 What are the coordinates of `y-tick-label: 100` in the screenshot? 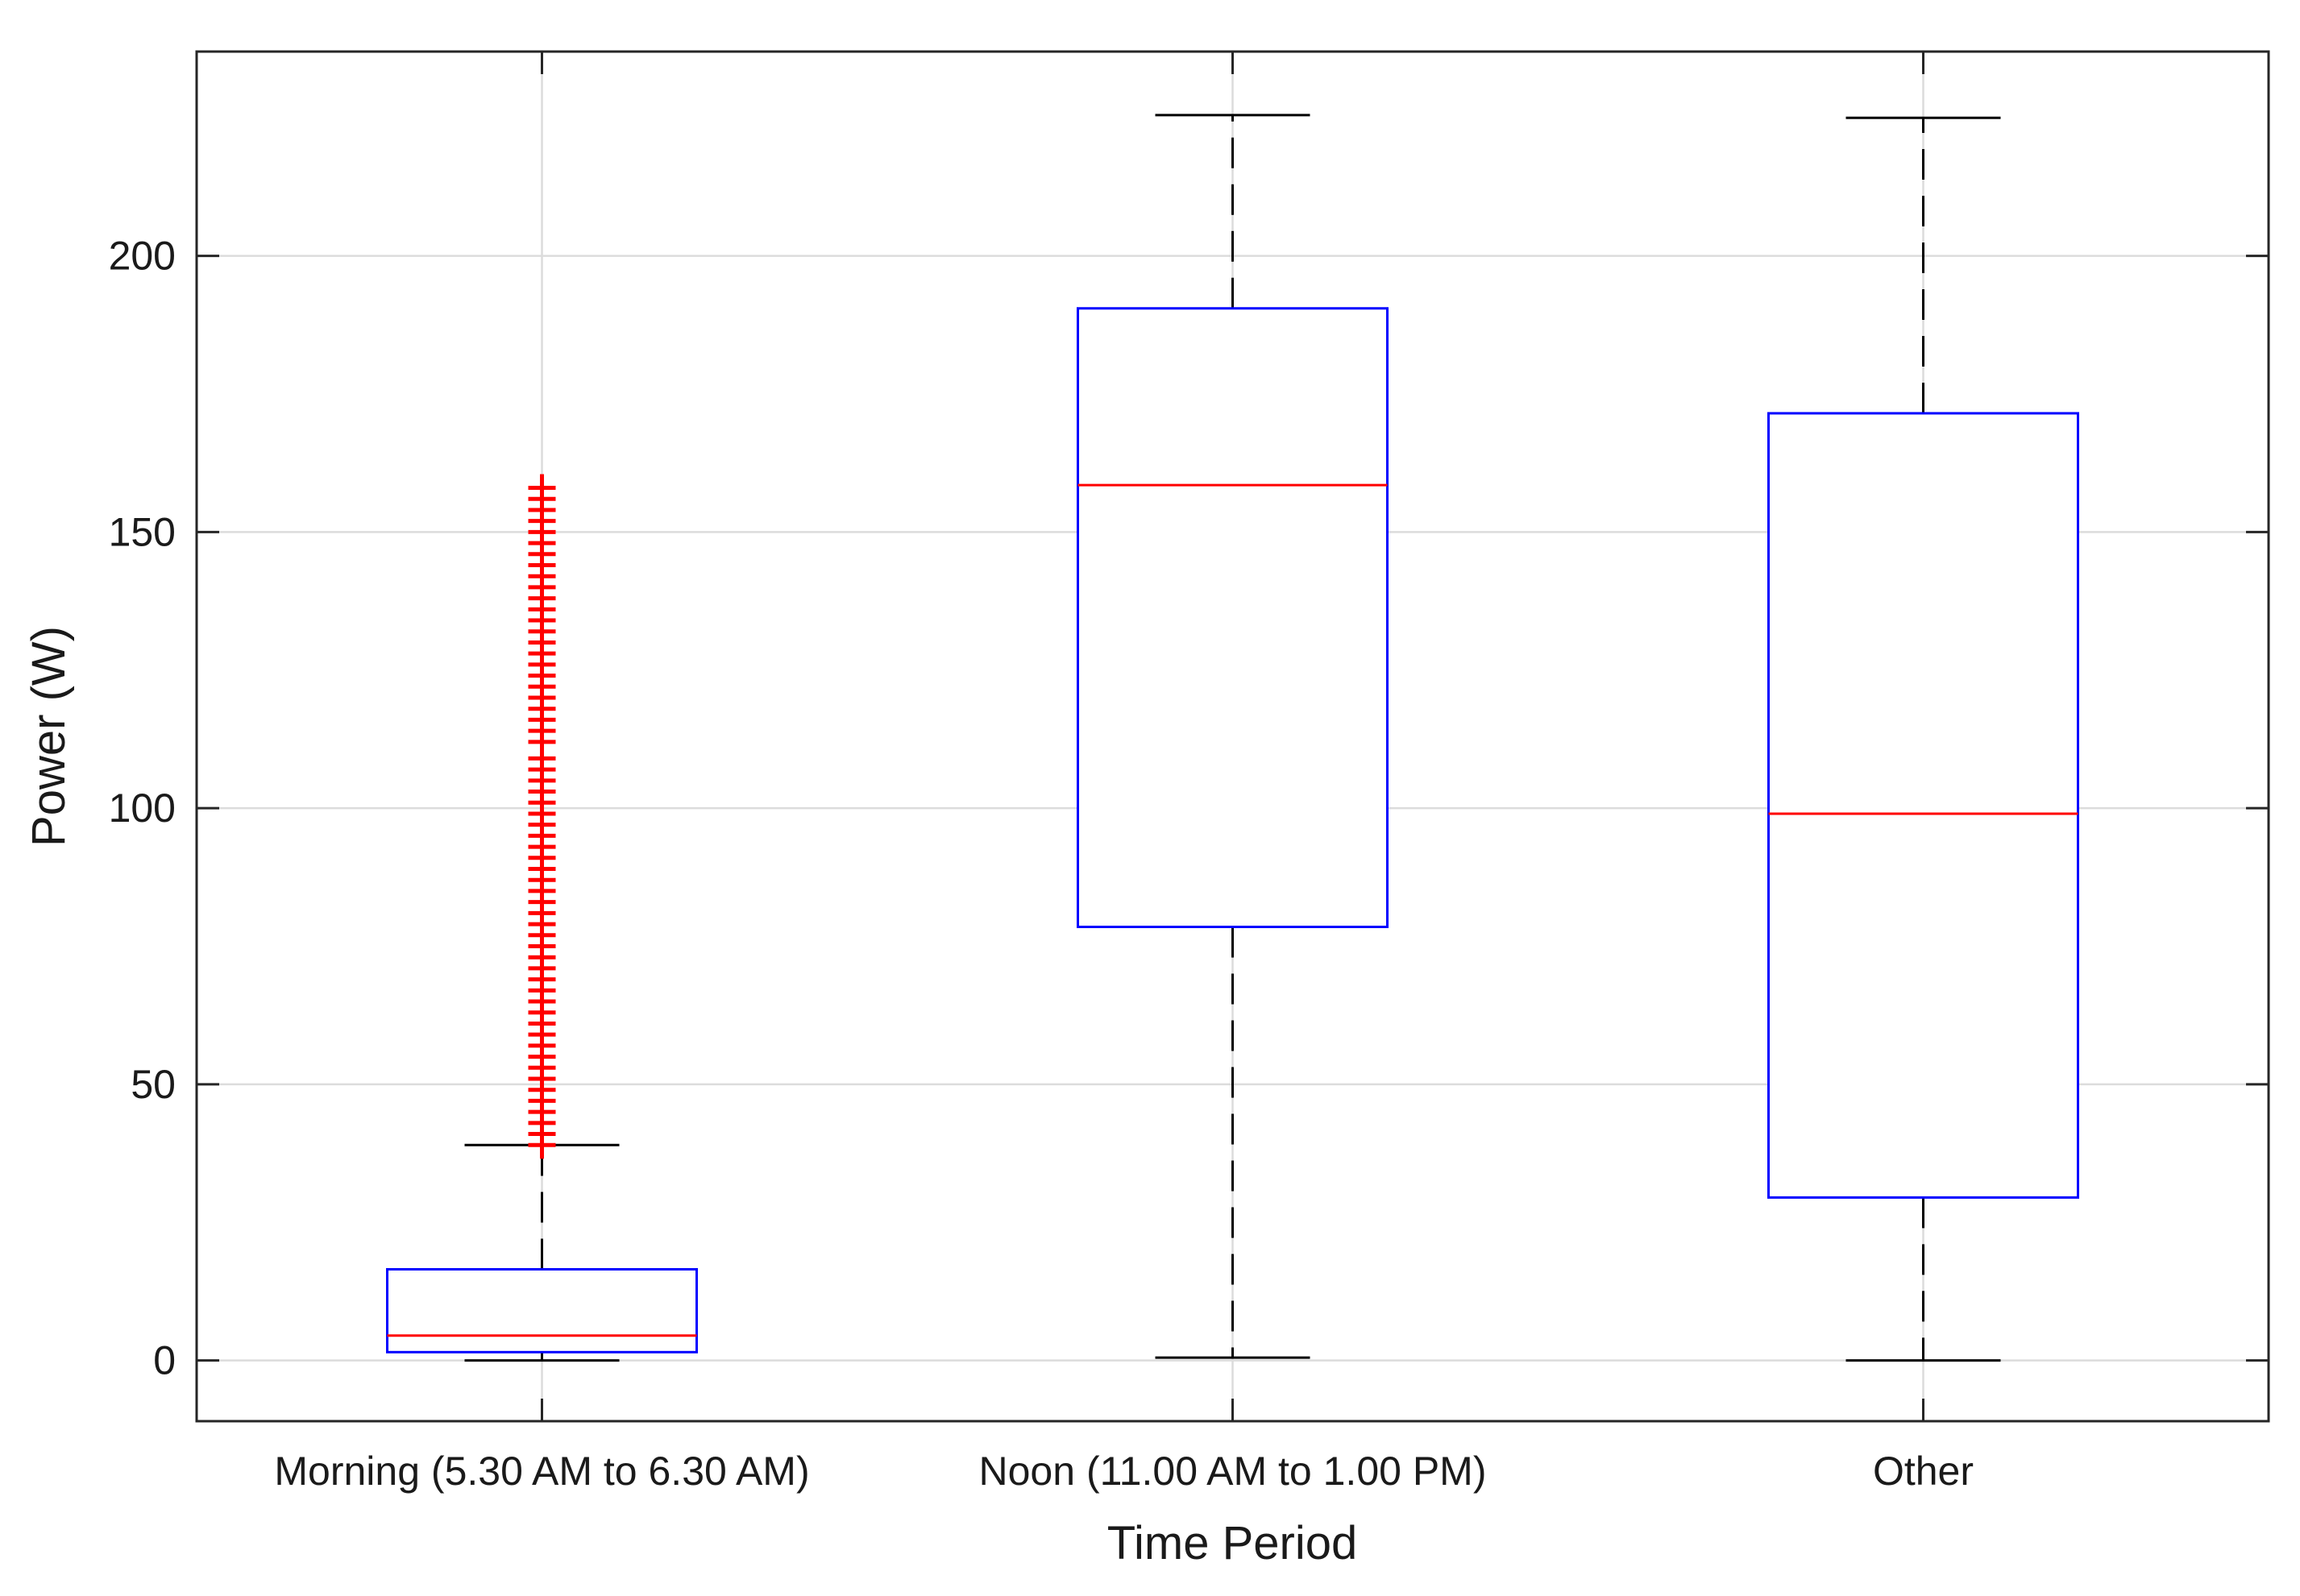 It's located at (142, 808).